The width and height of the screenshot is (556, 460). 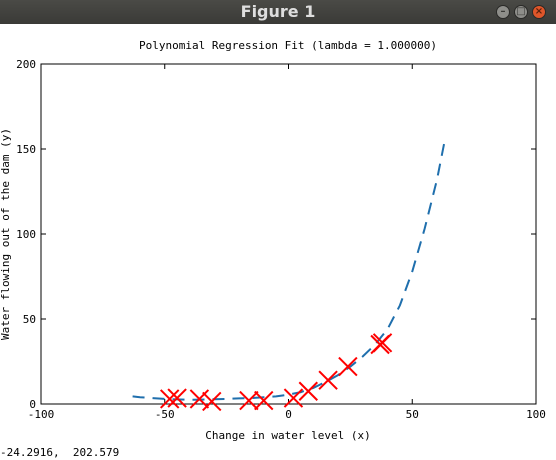 I want to click on minimize-icon: –, so click(x=503, y=12).